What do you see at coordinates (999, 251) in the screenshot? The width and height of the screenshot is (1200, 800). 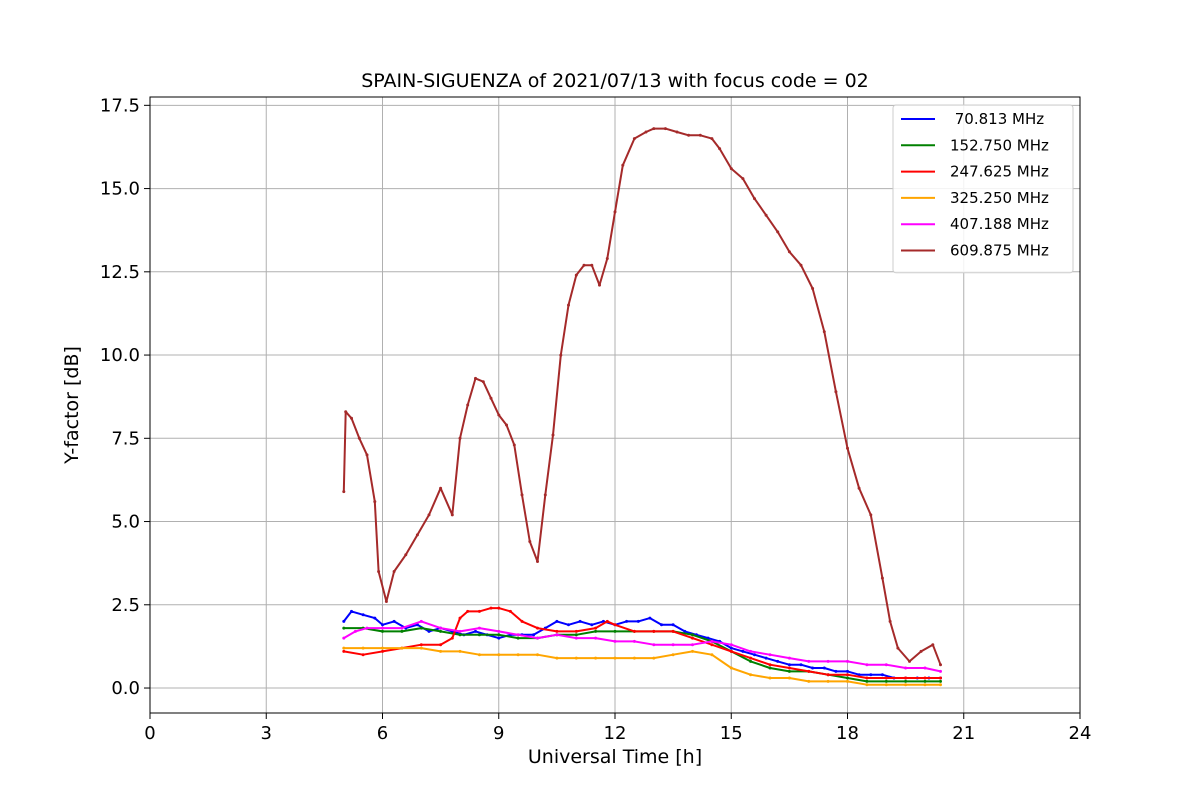 I see `legend-label-5: 609.875 MHz` at bounding box center [999, 251].